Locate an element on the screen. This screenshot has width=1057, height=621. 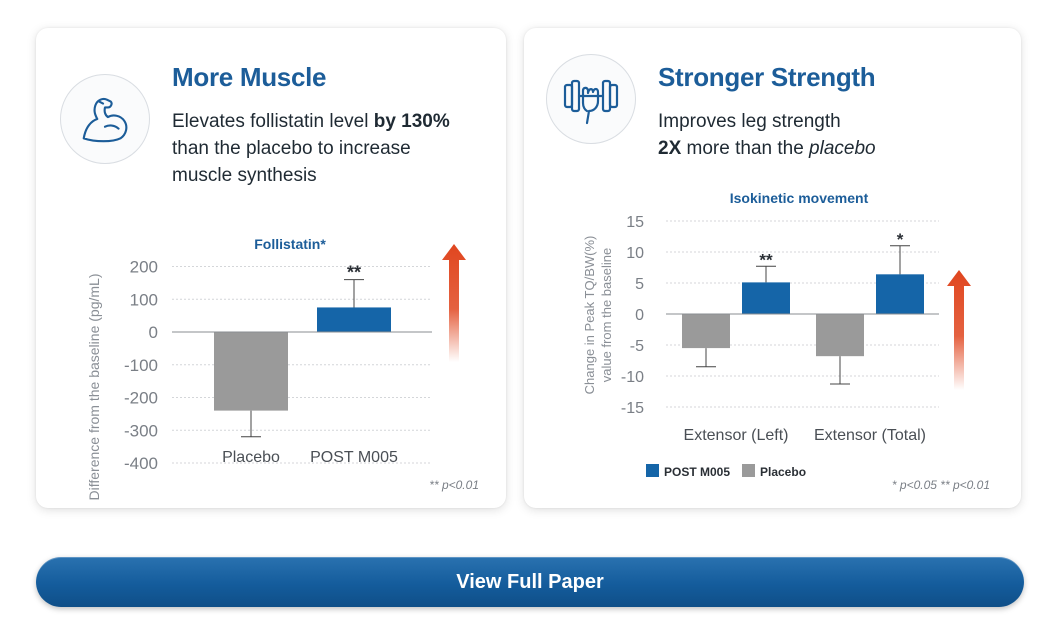
y-axis-title: Difference from the baseline (pg/mL) is located at coordinates (94, 387).